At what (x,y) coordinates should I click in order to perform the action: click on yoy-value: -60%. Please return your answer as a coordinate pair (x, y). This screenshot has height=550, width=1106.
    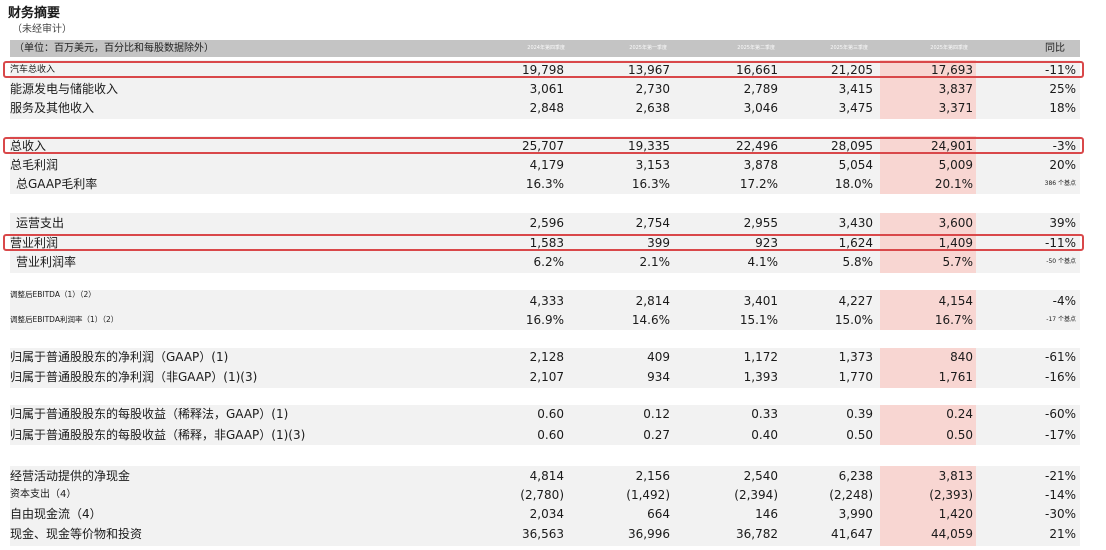
    Looking at the image, I should click on (1060, 414).